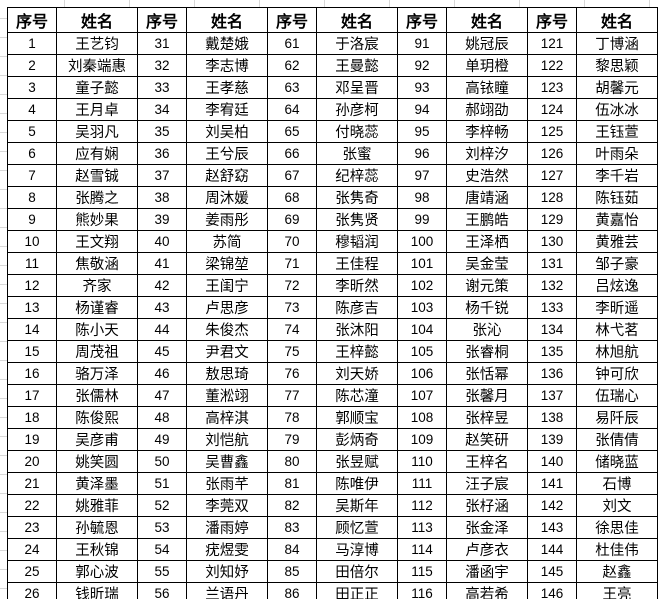 The width and height of the screenshot is (658, 599). What do you see at coordinates (32, 109) in the screenshot?
I see `serial-cell: 4` at bounding box center [32, 109].